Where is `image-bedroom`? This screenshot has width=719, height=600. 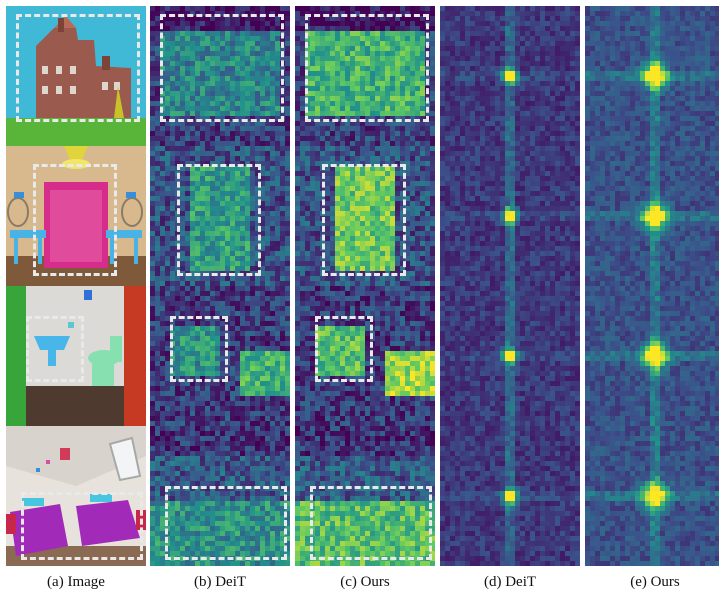 image-bedroom is located at coordinates (76, 496).